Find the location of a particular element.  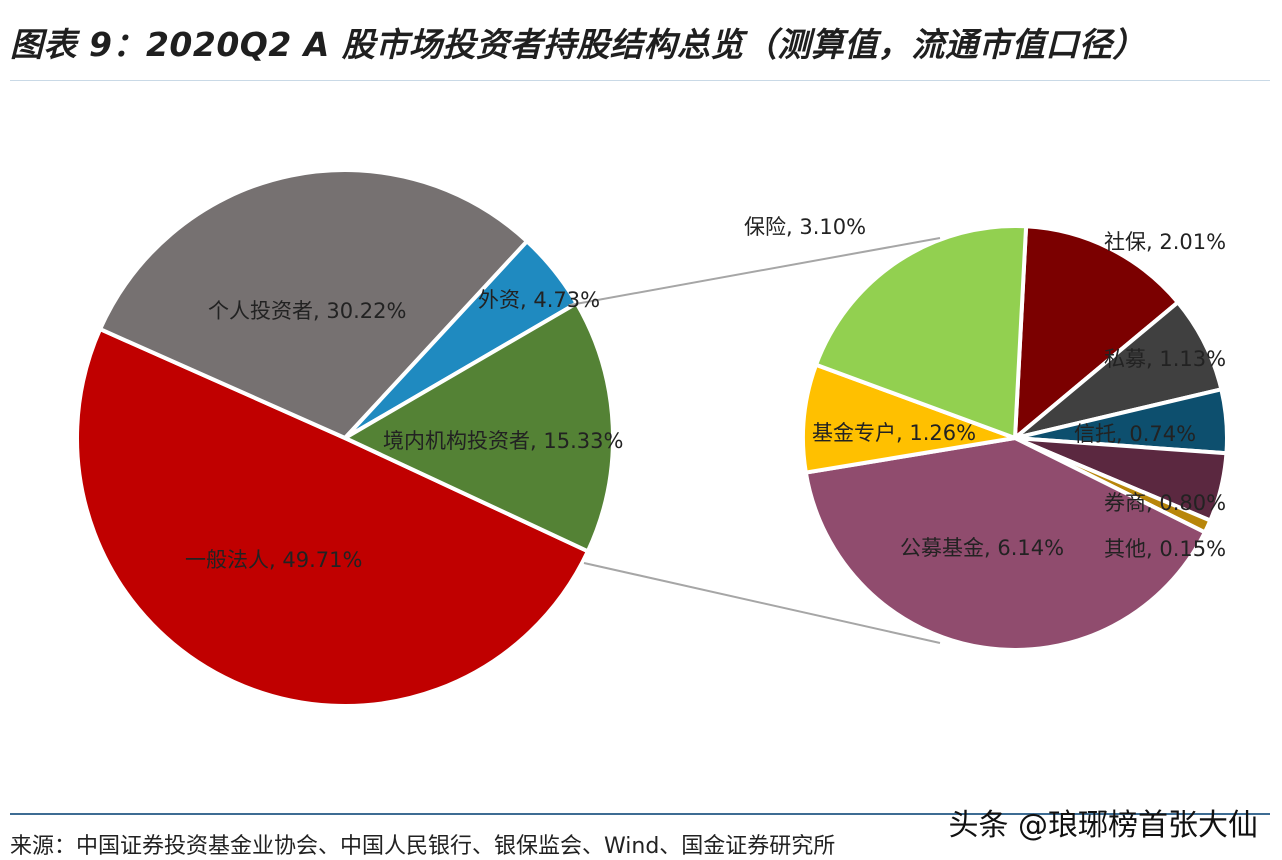

chart-title: 图表 9：2020Q2 A 股市场投资者持股结构总览（测算值，流通市值口径） is located at coordinates (578, 44).